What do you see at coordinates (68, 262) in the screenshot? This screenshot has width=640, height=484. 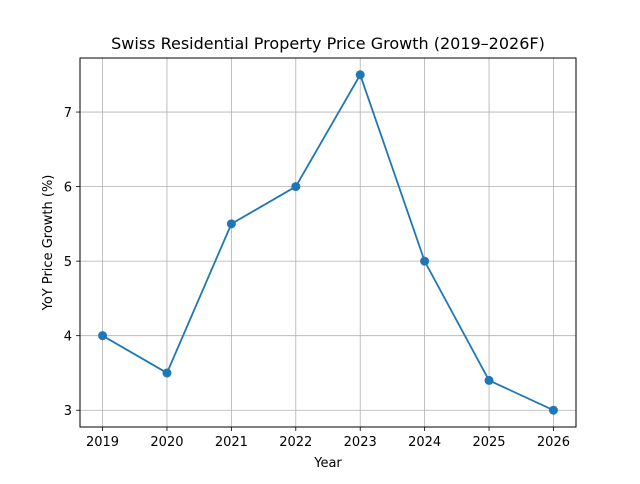 I see `y-tick-label: 5` at bounding box center [68, 262].